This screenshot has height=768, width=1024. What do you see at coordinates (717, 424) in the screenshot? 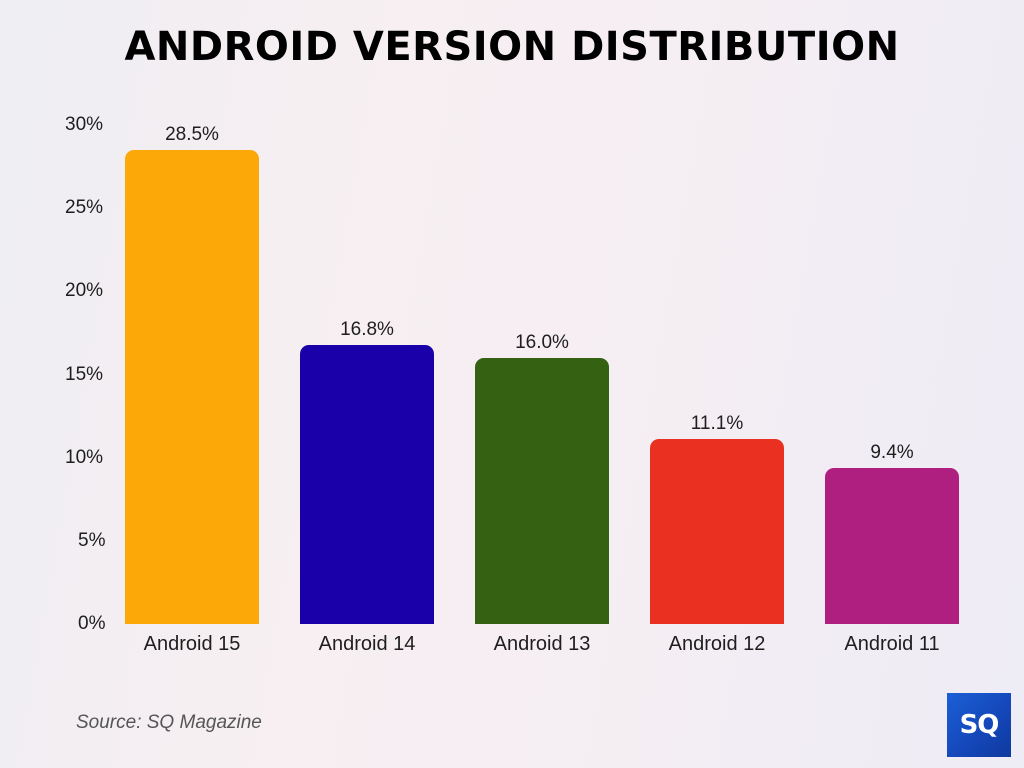
I see `bar-value-label: 11.1%` at bounding box center [717, 424].